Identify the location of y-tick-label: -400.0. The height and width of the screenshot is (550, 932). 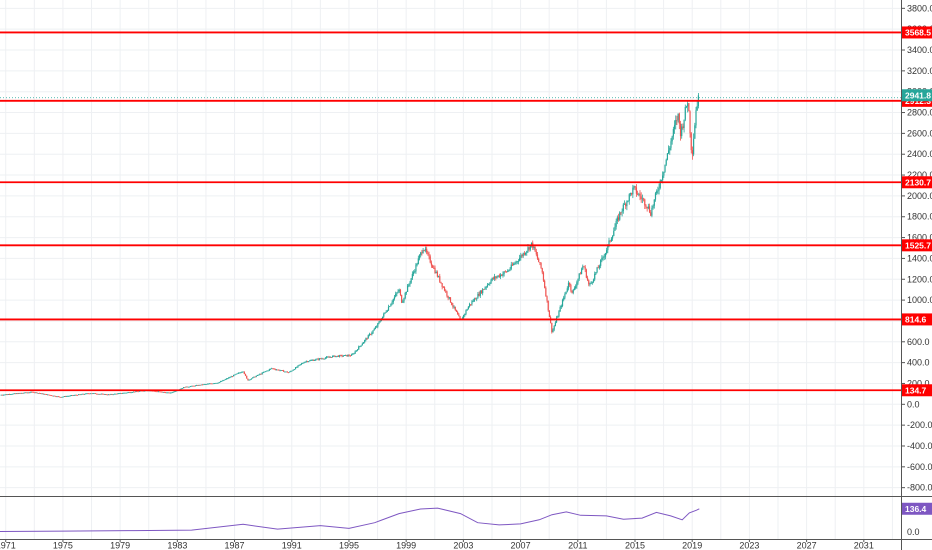
(919, 446).